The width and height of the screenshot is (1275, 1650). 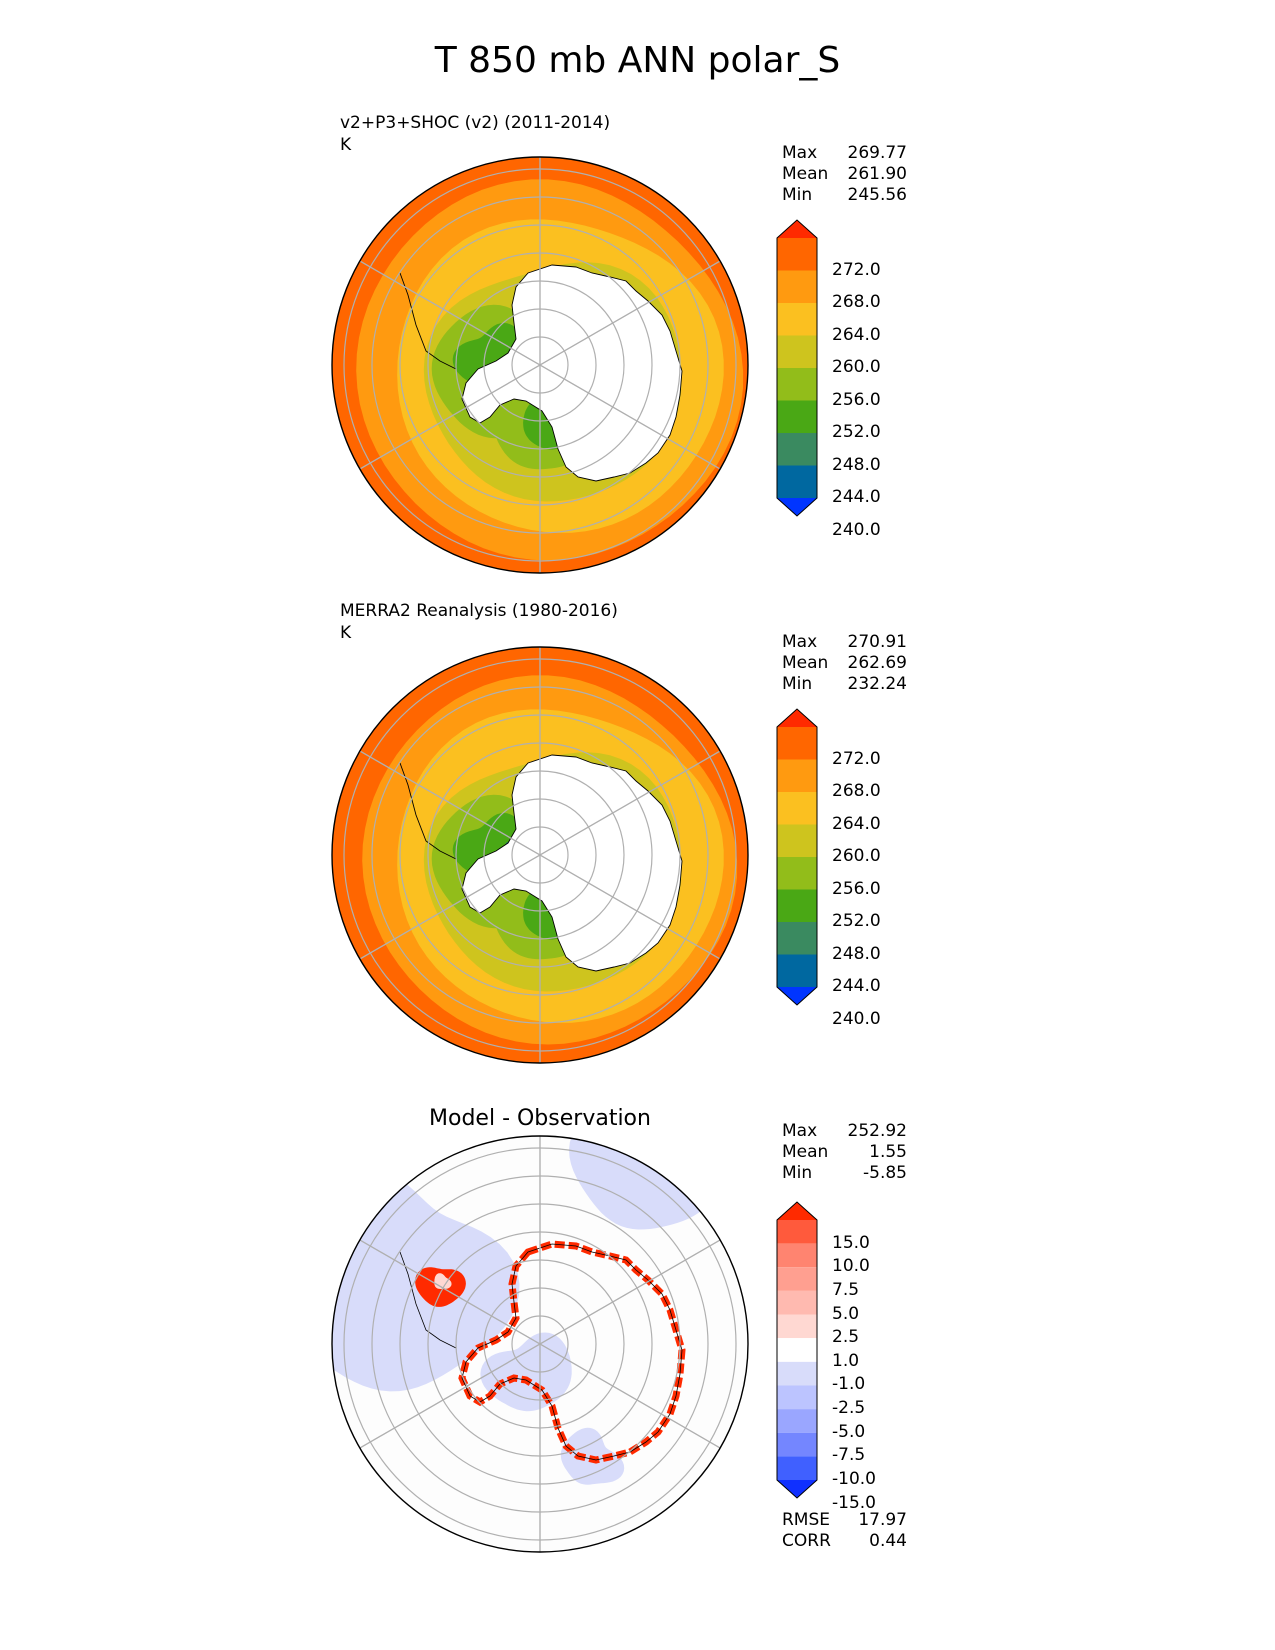 What do you see at coordinates (877, 684) in the screenshot?
I see `stat-value: 232.24` at bounding box center [877, 684].